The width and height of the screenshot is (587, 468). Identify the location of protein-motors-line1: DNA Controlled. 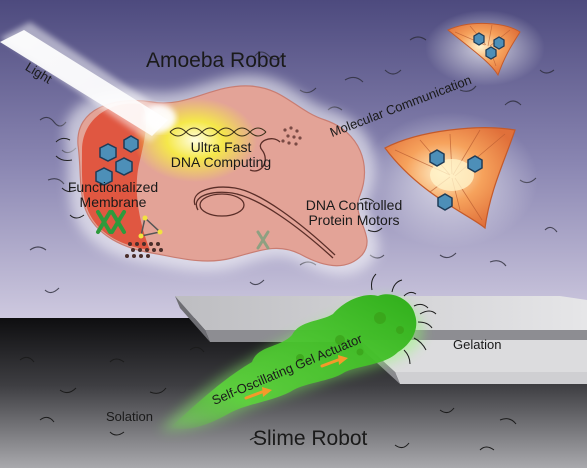
(354, 205).